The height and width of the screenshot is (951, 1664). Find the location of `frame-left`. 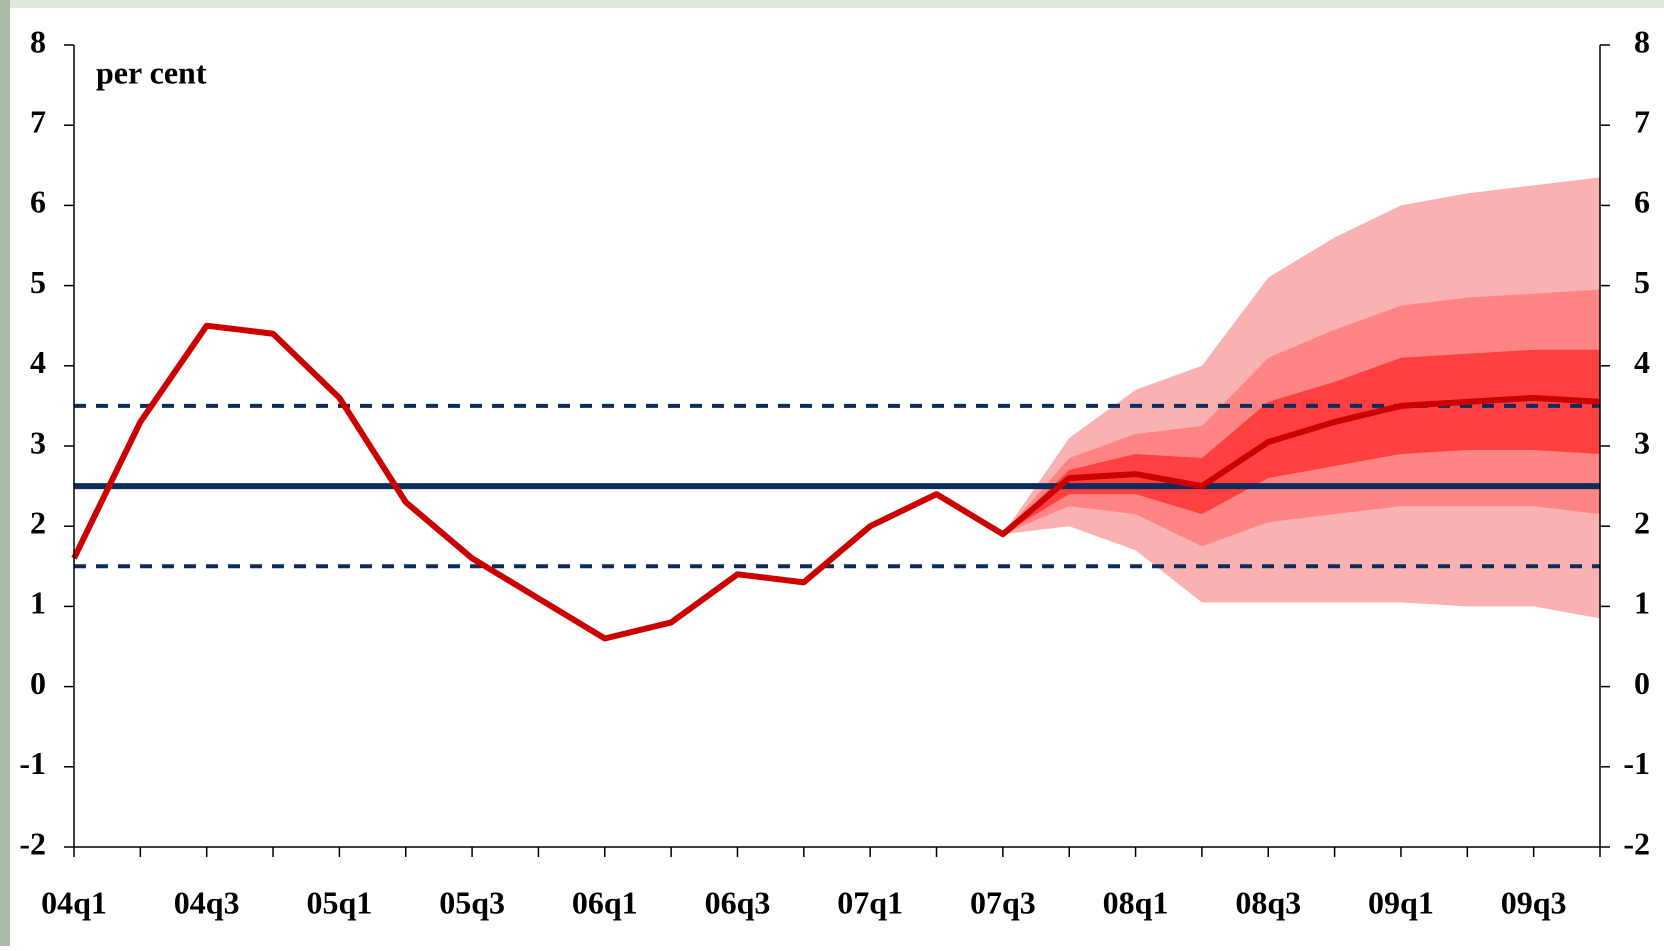

frame-left is located at coordinates (5, 473).